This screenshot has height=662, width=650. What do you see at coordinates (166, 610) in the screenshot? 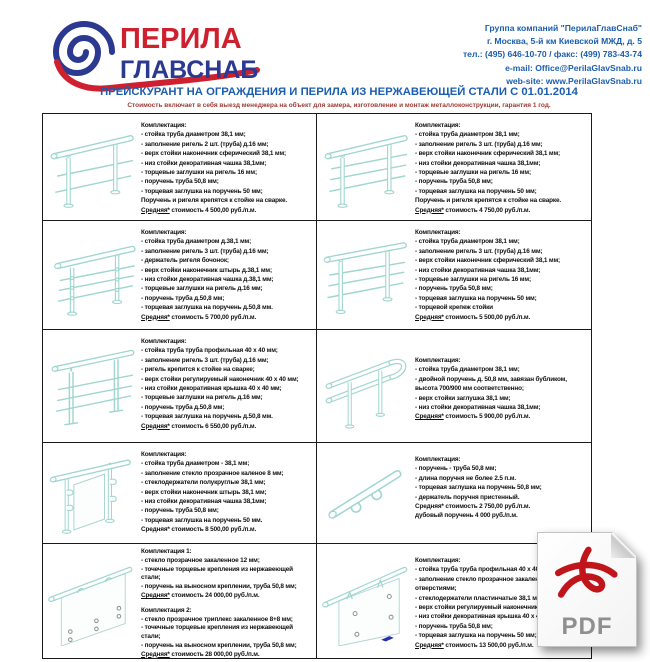
I see `kit-title: Комплектация 2:` at bounding box center [166, 610].